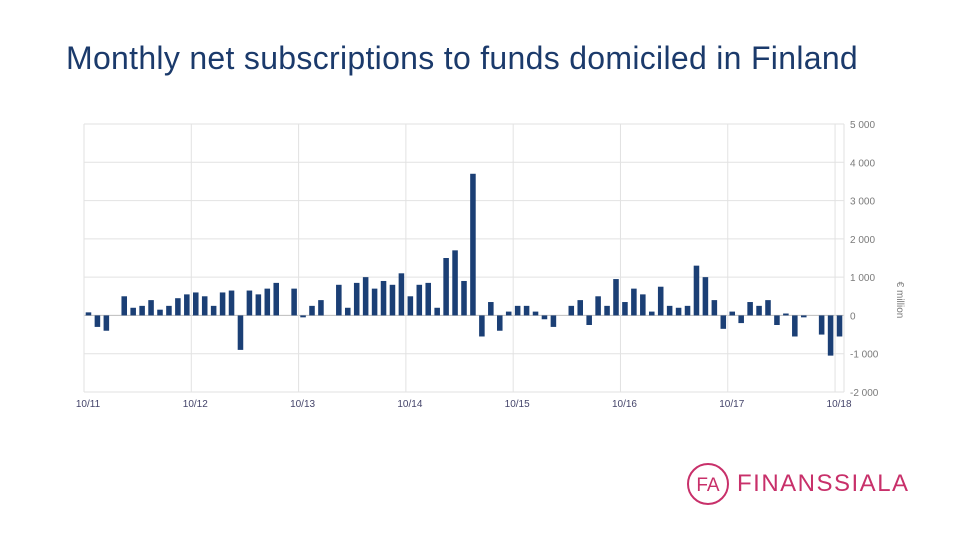 The image size is (960, 540). Describe the element at coordinates (862, 202) in the screenshot. I see `y-tick-label: 3 000` at that location.